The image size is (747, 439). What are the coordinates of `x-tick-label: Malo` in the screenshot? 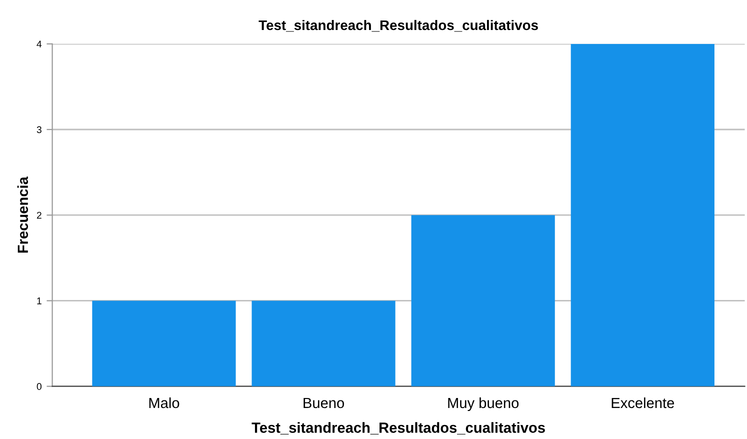 It's located at (164, 402).